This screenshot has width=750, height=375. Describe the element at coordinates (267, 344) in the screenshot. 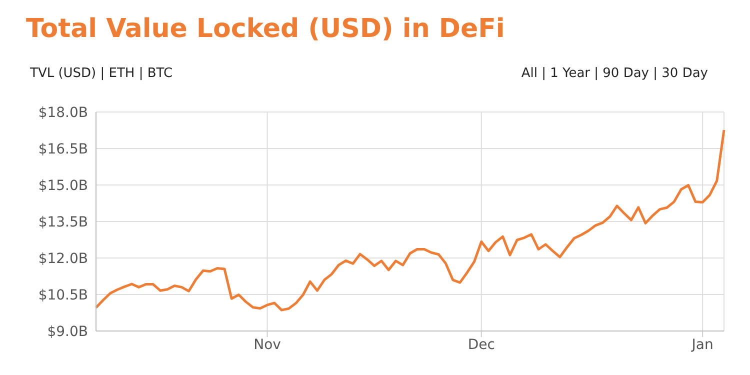

I see `x-tick-label: Nov` at that location.